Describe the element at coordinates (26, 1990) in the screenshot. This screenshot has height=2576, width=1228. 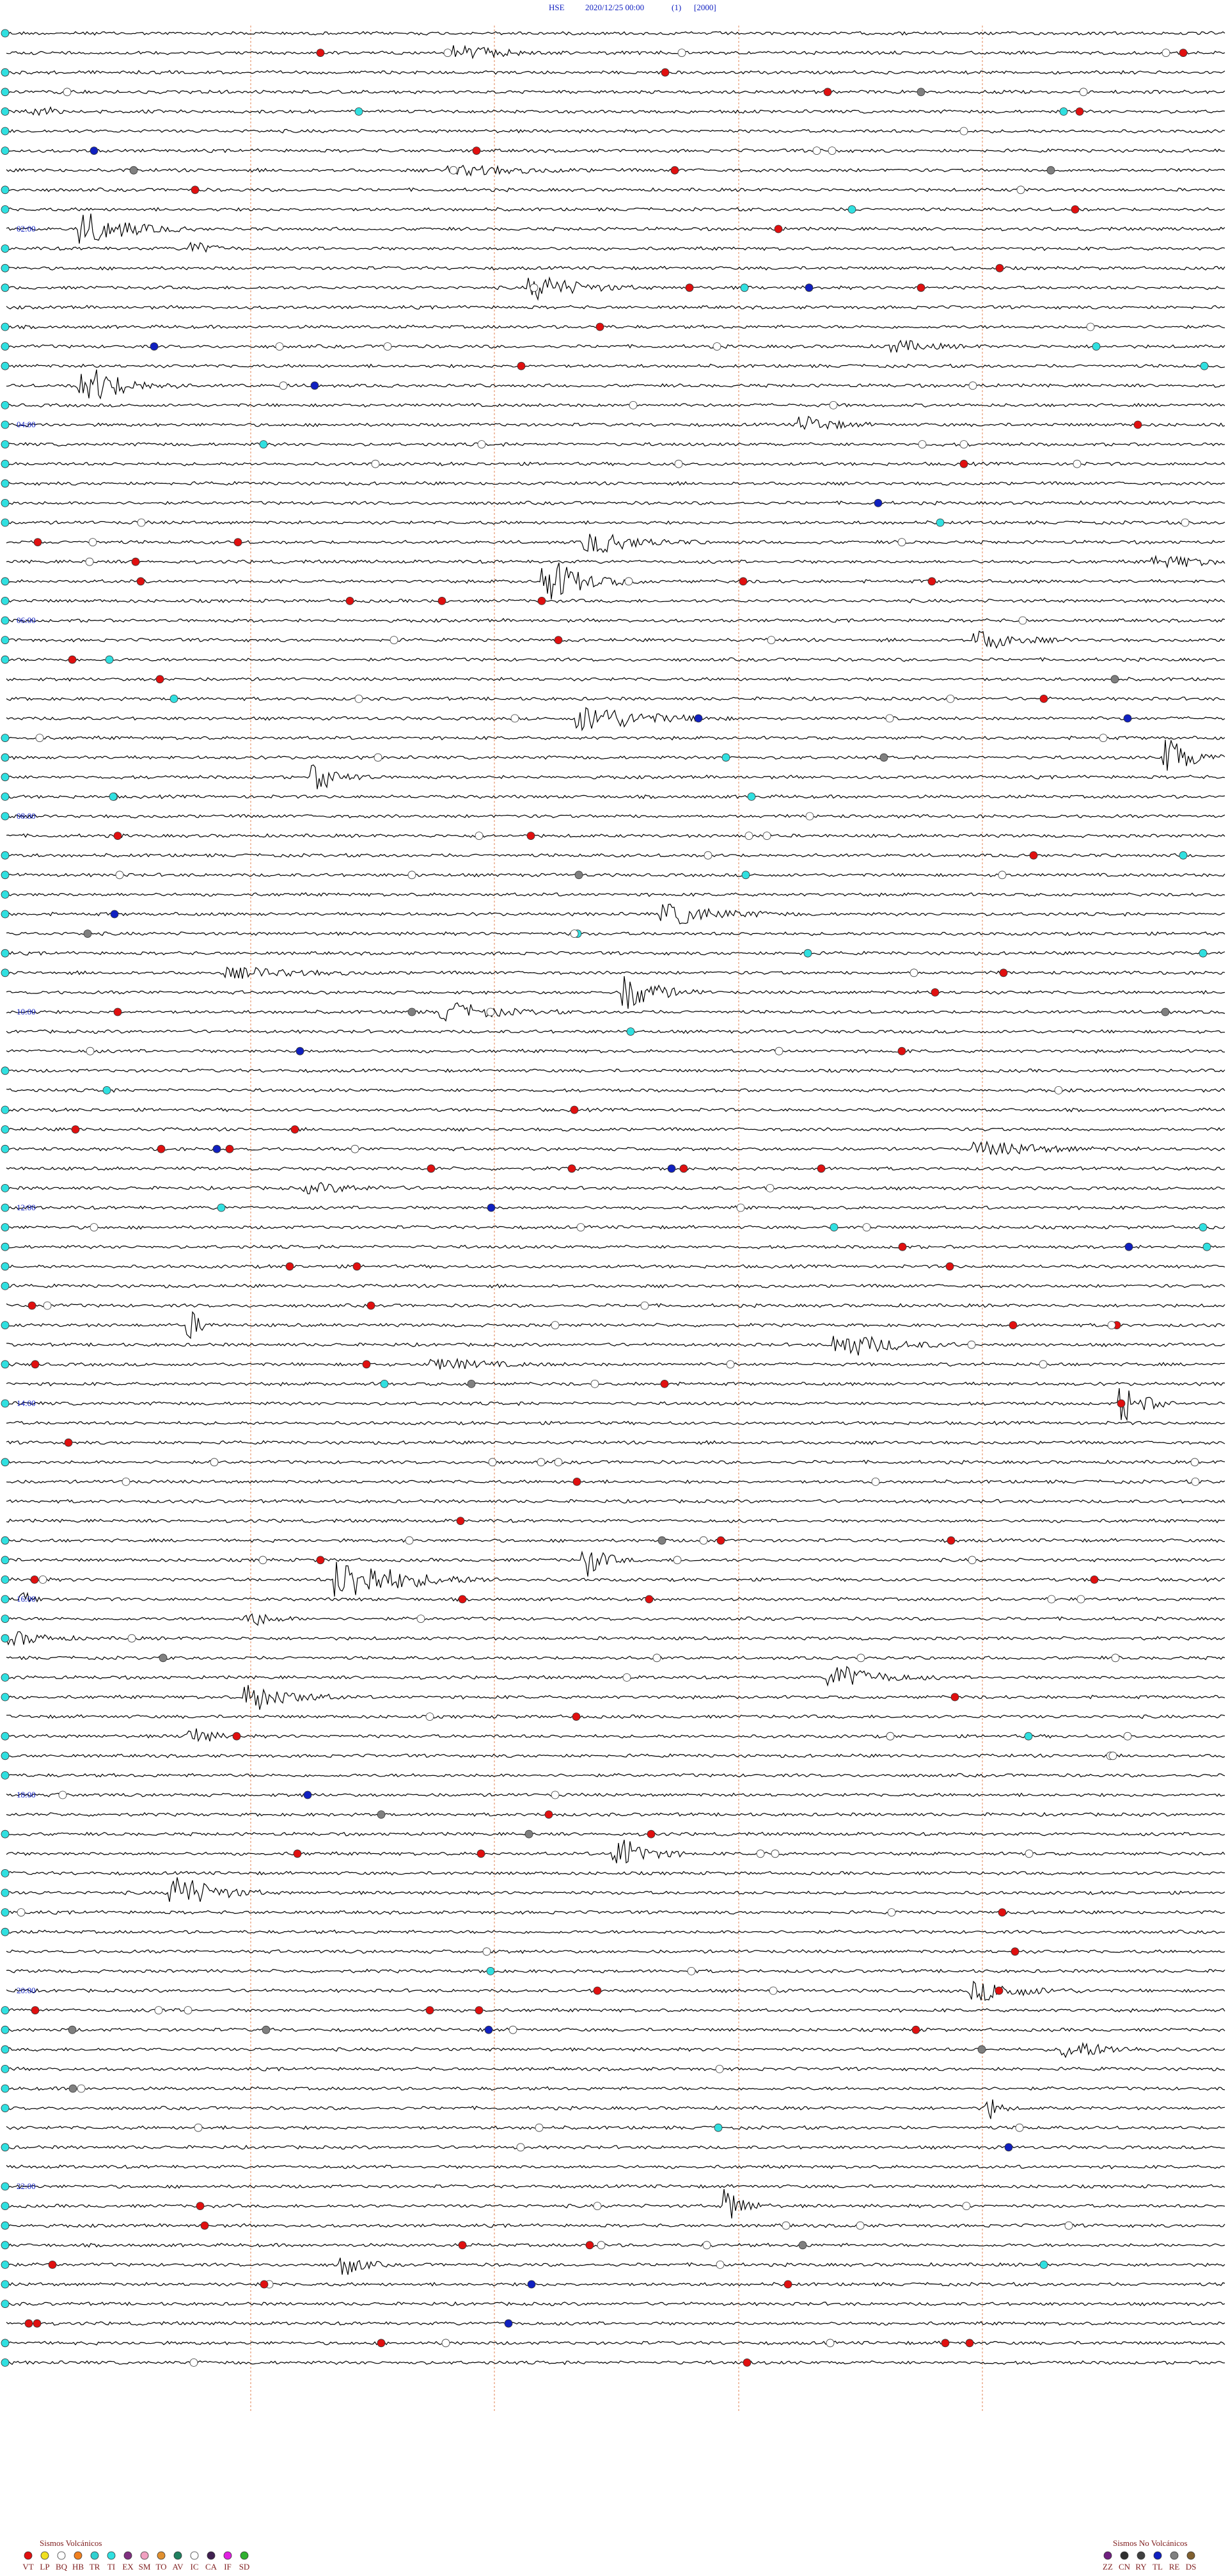
I see `time-label: 20:00` at that location.